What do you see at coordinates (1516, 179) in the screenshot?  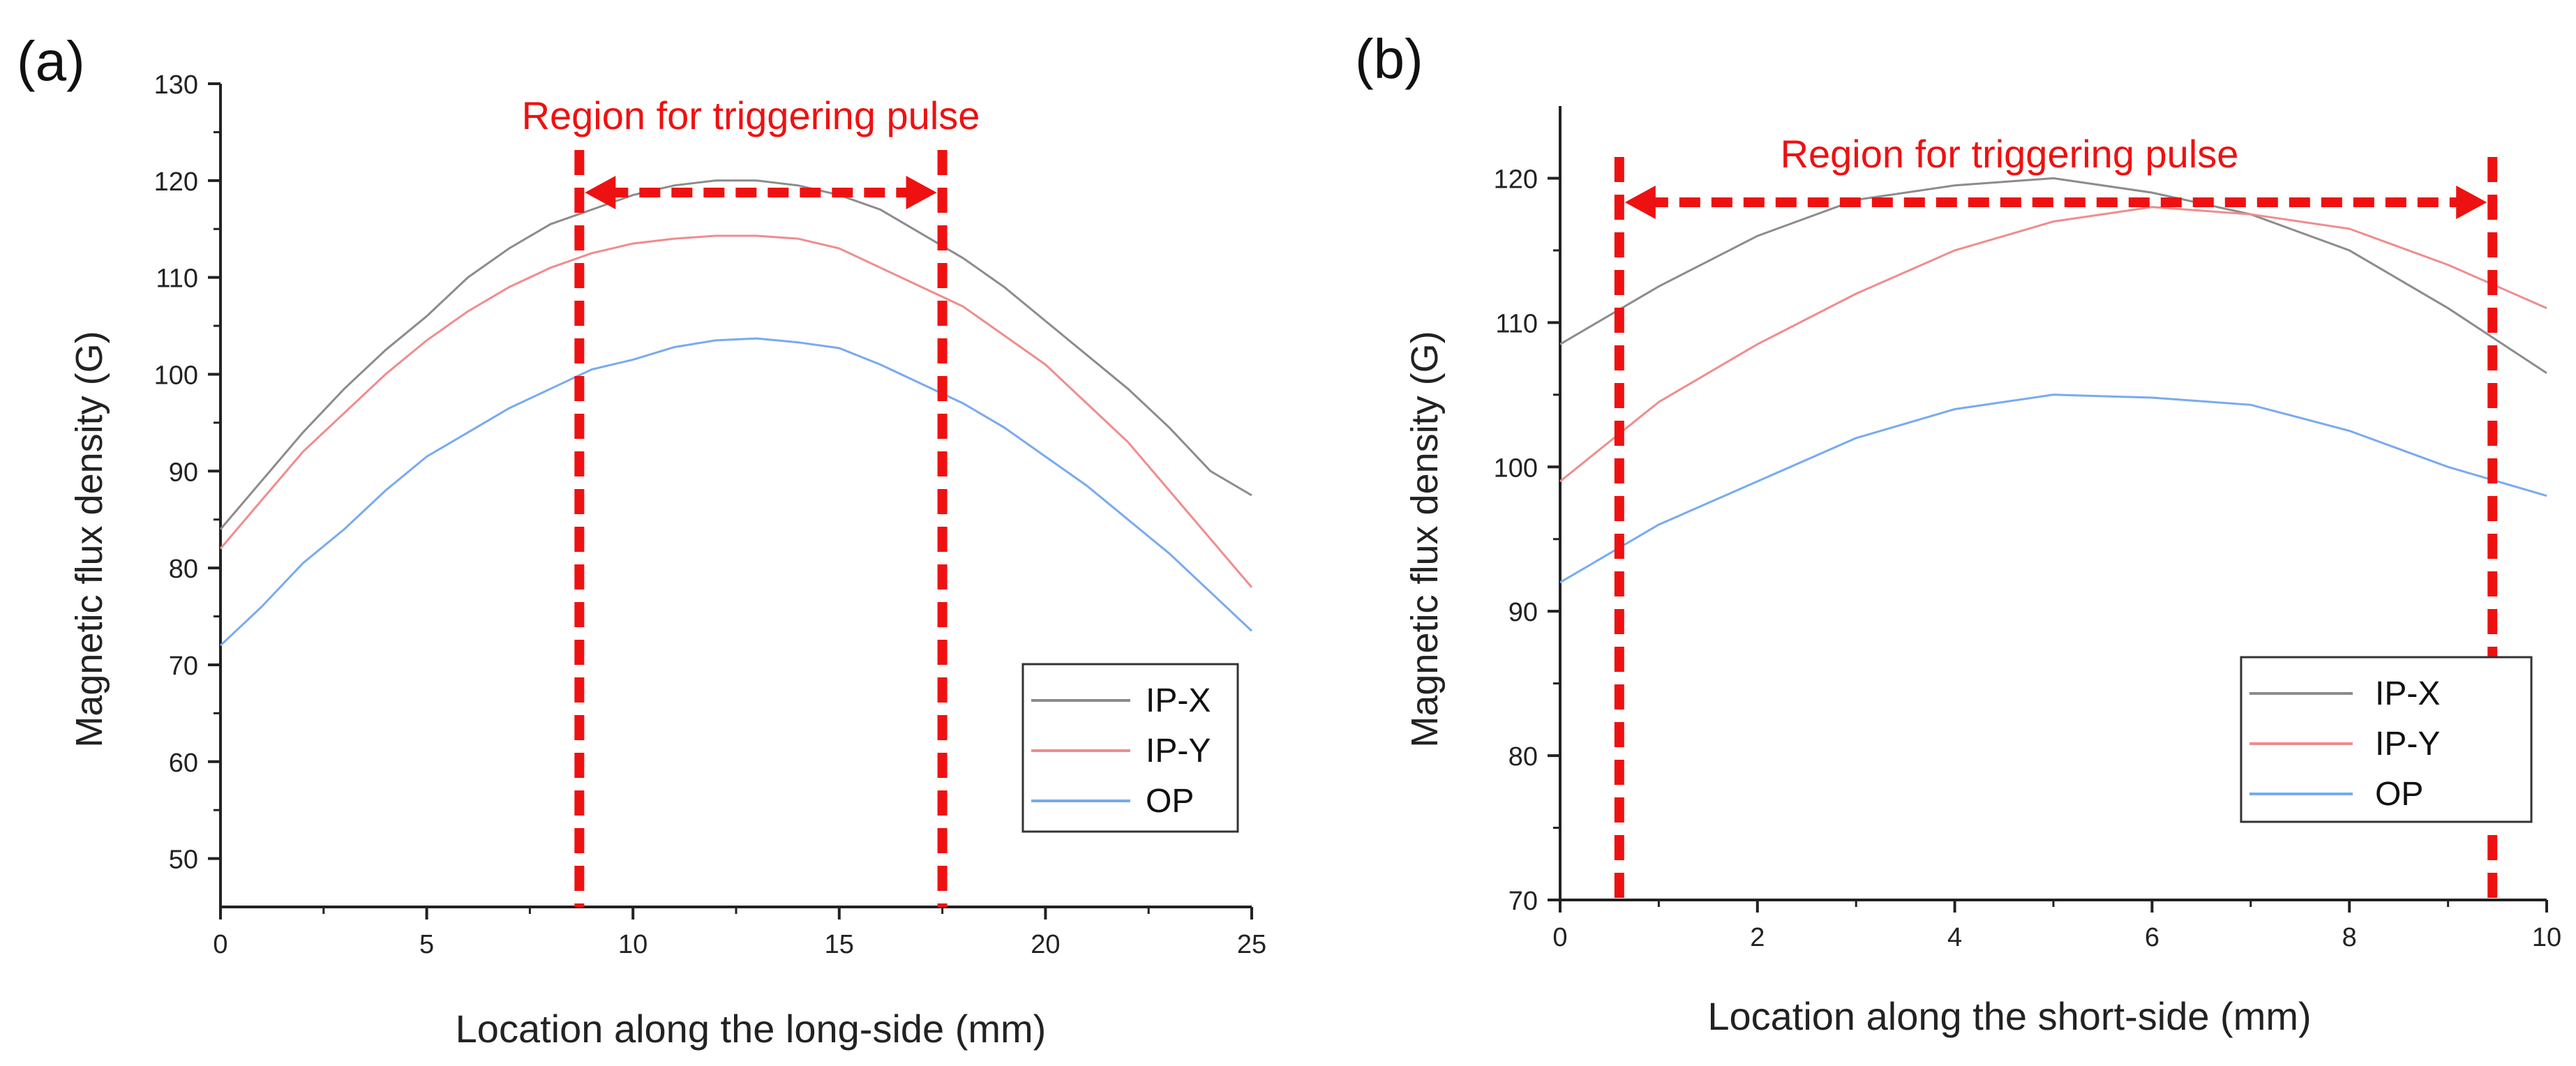 I see `y-tick-label-b: 120` at bounding box center [1516, 179].